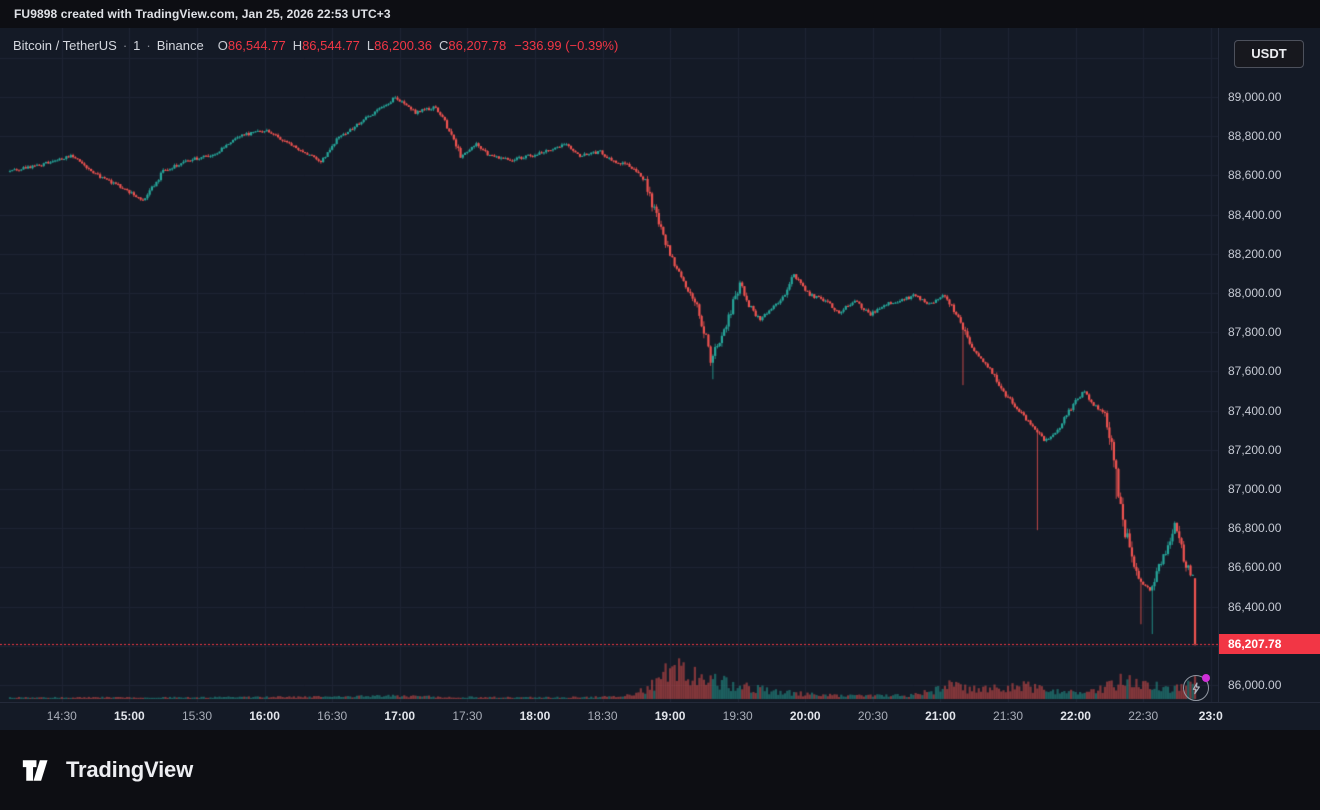  I want to click on price-axis-label: 87,000.00, so click(1255, 489).